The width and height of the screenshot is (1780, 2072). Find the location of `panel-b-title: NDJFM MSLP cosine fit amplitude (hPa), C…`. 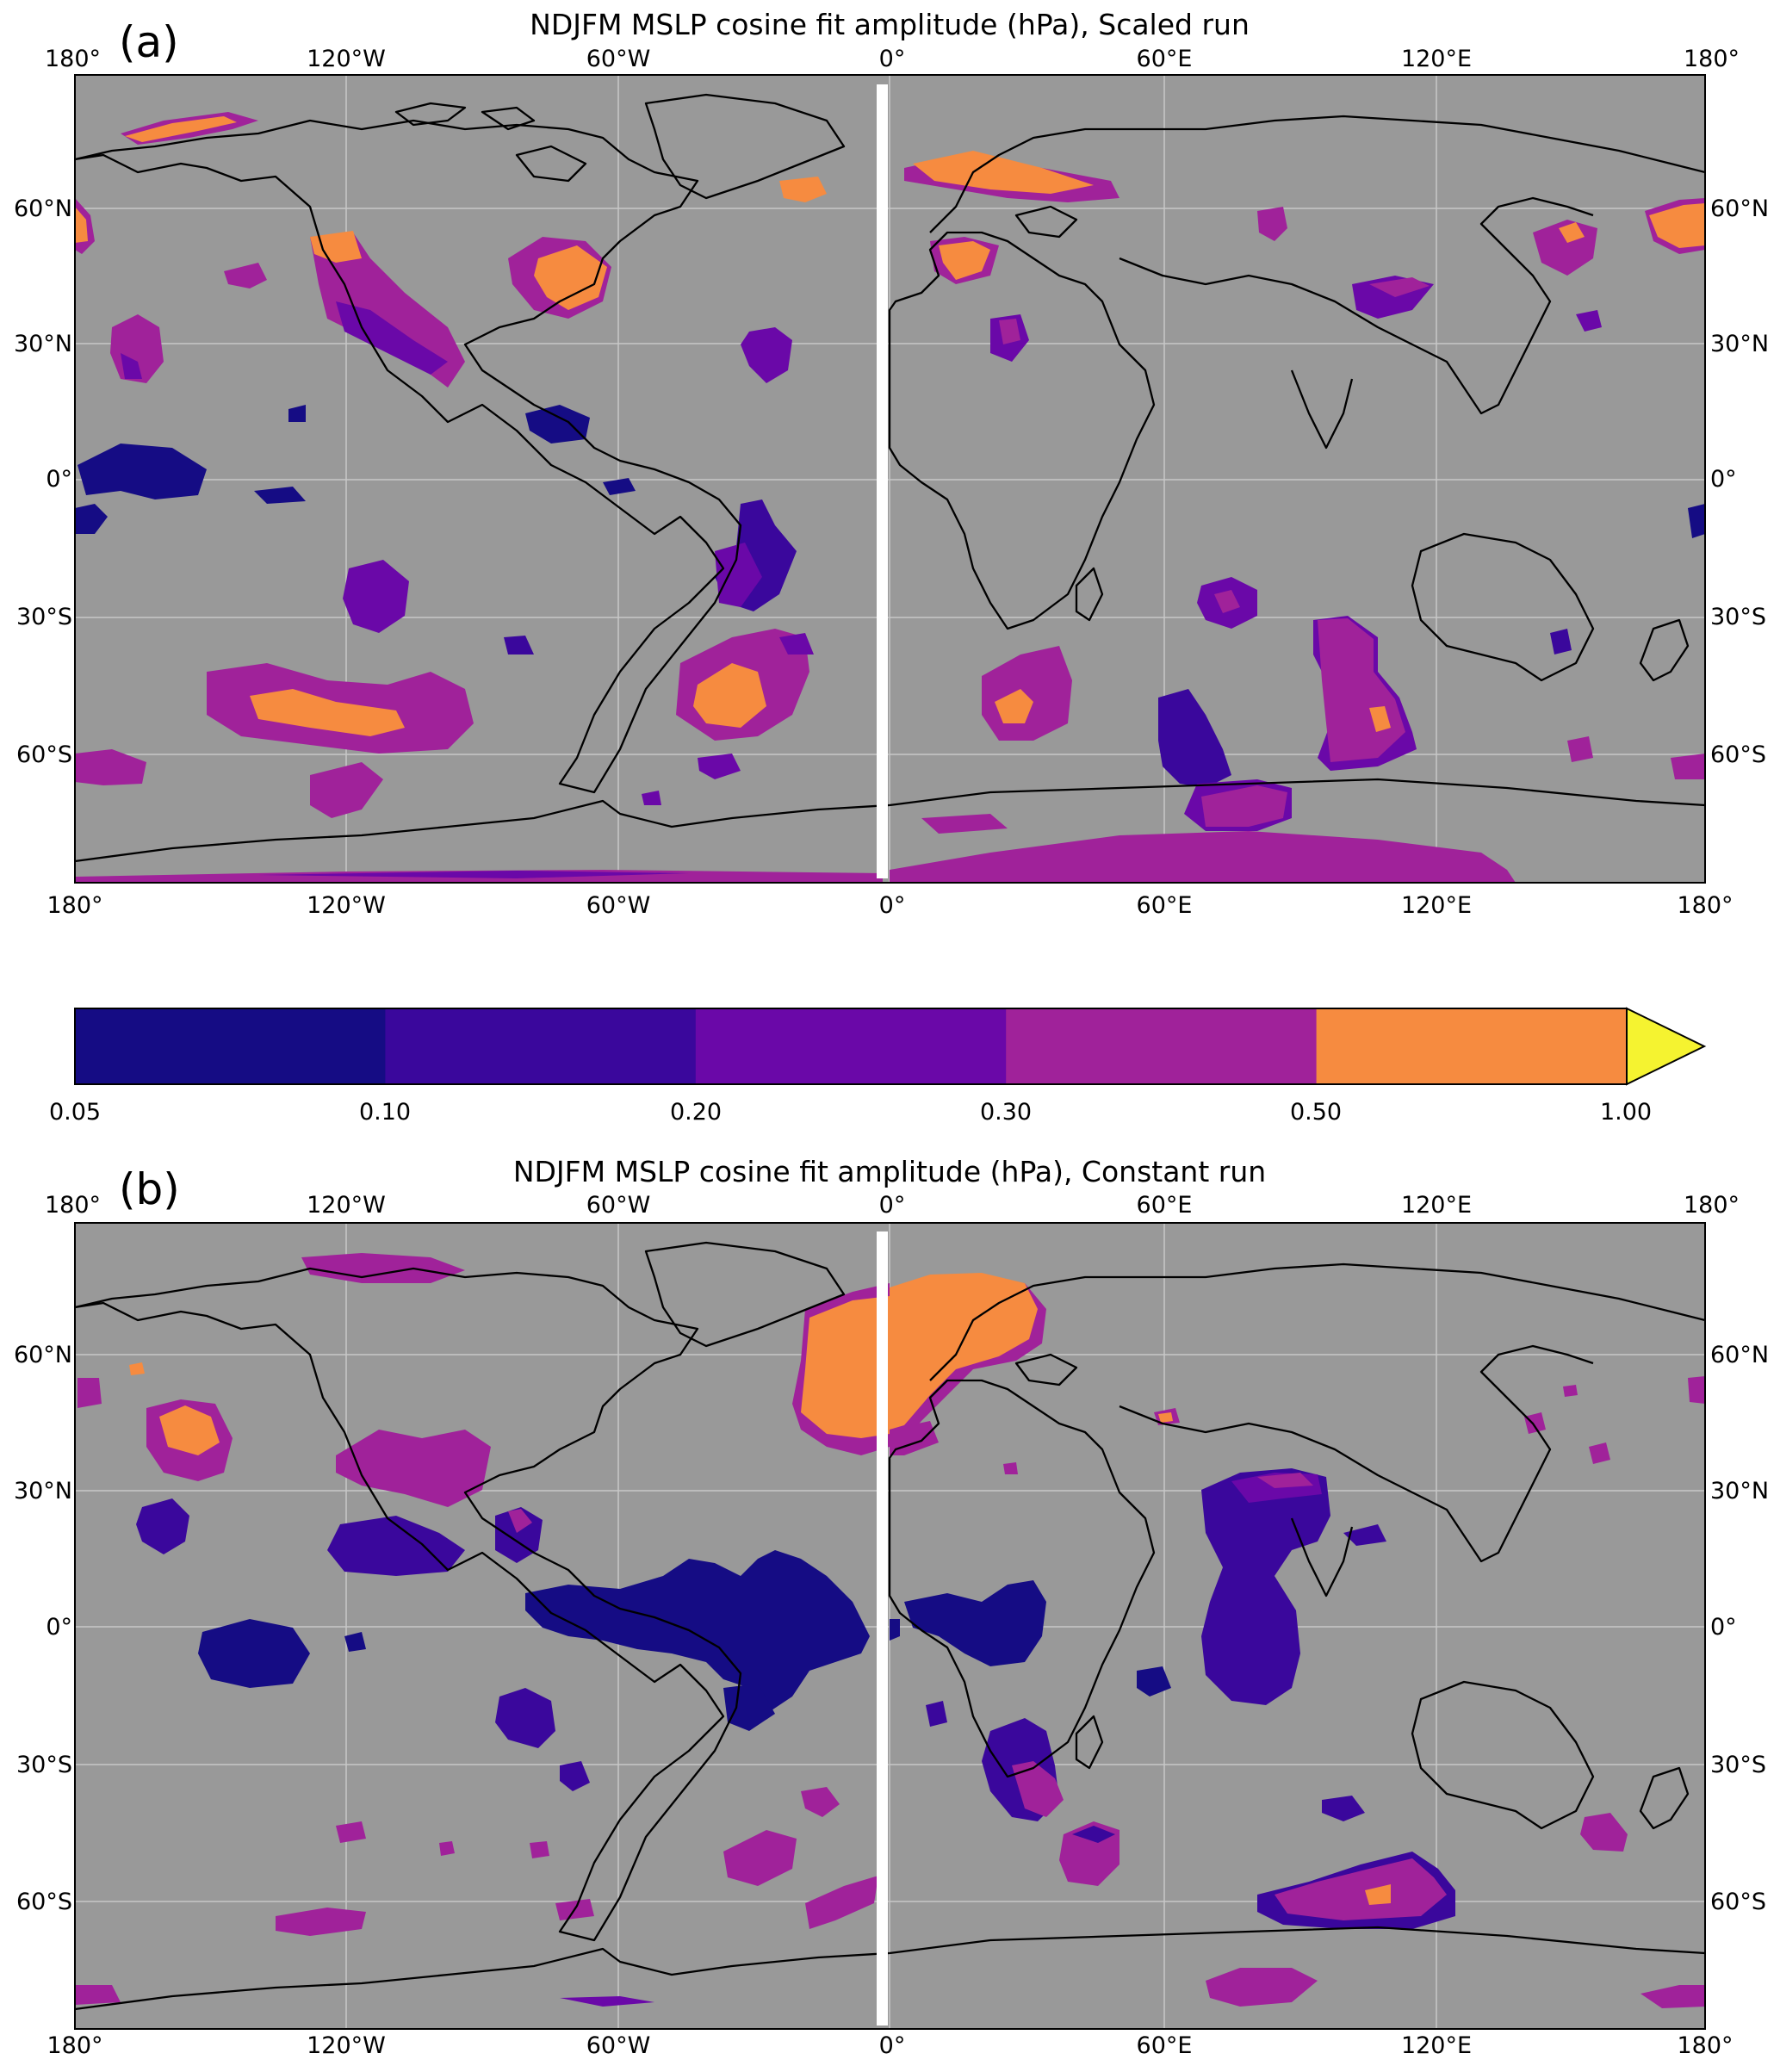

panel-b-title: NDJFM MSLP cosine fit amplitude (hPa), C… is located at coordinates (889, 1171).